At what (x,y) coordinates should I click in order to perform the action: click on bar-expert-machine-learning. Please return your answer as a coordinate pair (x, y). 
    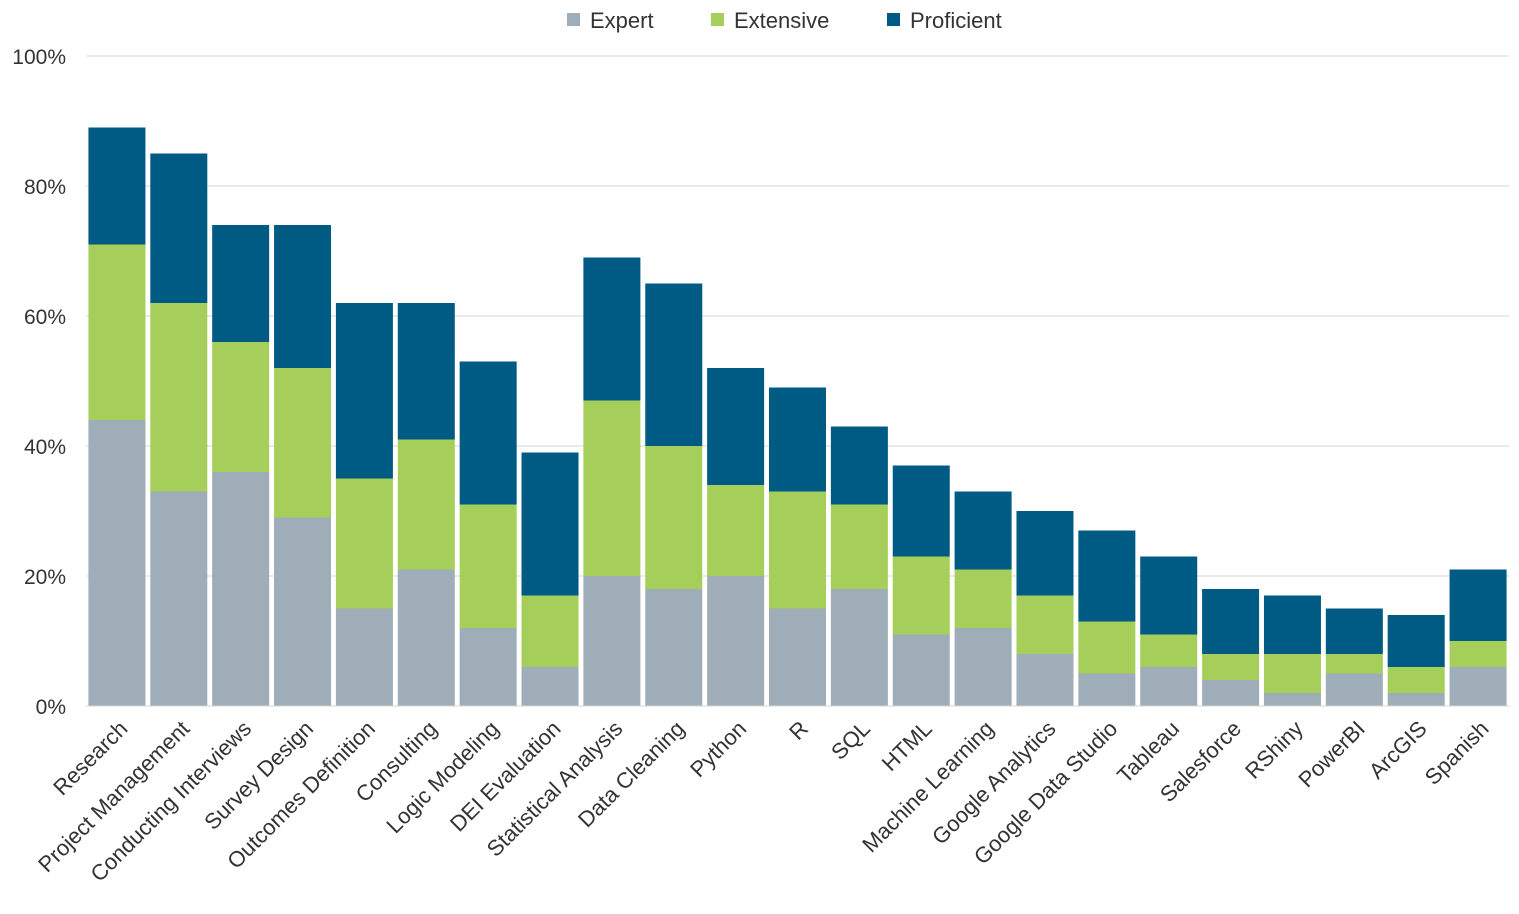
    Looking at the image, I should click on (983, 667).